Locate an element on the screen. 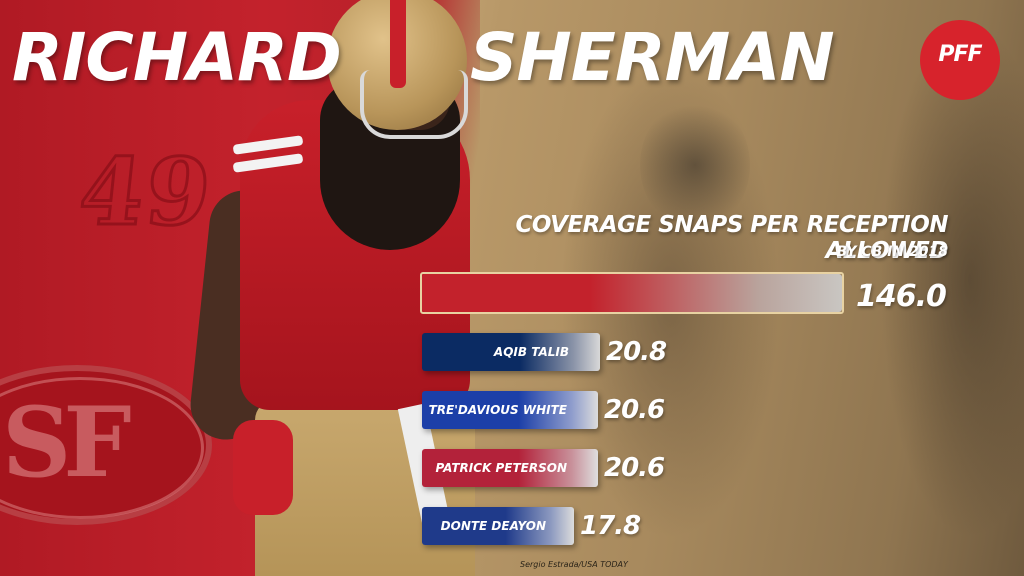  chart-title: COVERAGE SNAPS PER RECEPTION ALLOWED is located at coordinates (732, 238).